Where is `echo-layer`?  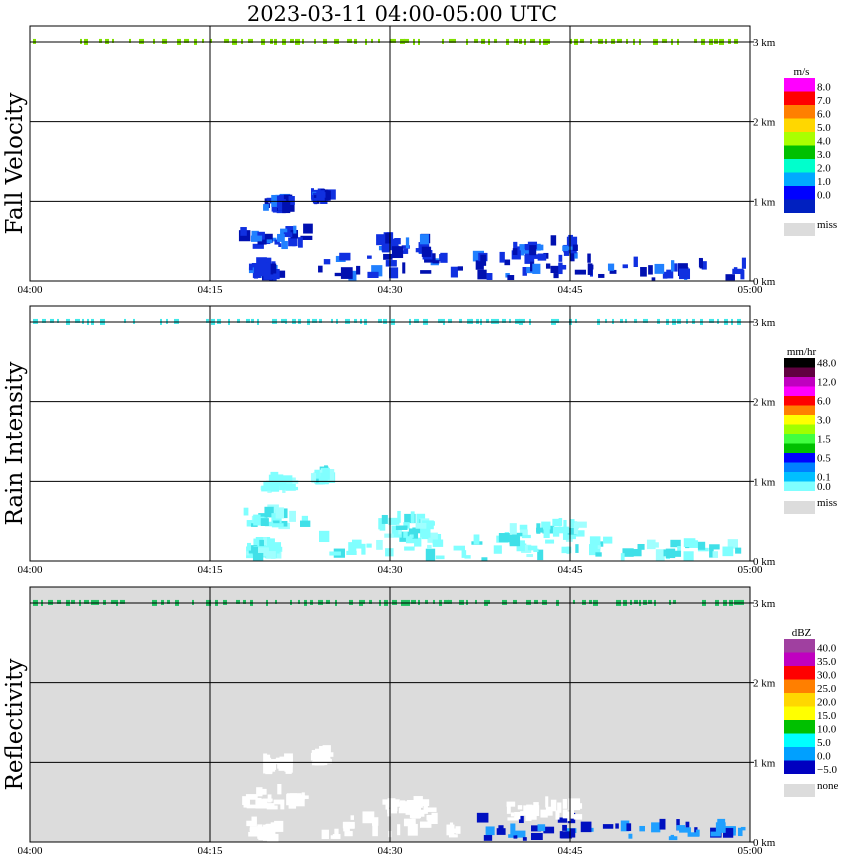 echo-layer is located at coordinates (492, 234).